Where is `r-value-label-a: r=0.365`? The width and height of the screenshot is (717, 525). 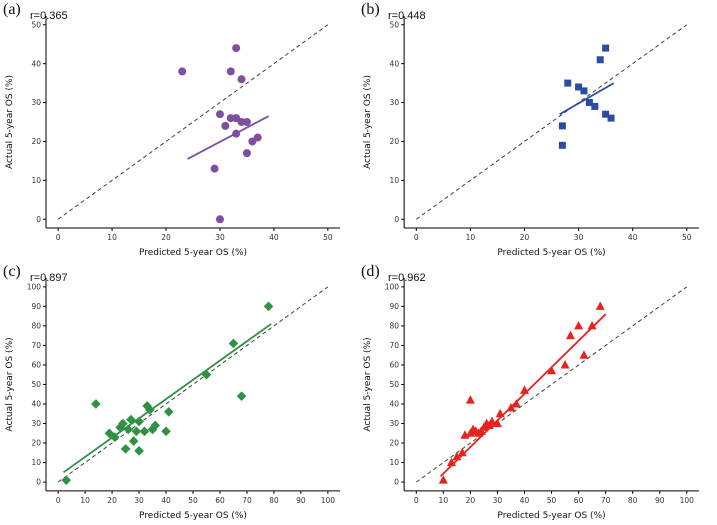 r-value-label-a: r=0.365 is located at coordinates (49, 16).